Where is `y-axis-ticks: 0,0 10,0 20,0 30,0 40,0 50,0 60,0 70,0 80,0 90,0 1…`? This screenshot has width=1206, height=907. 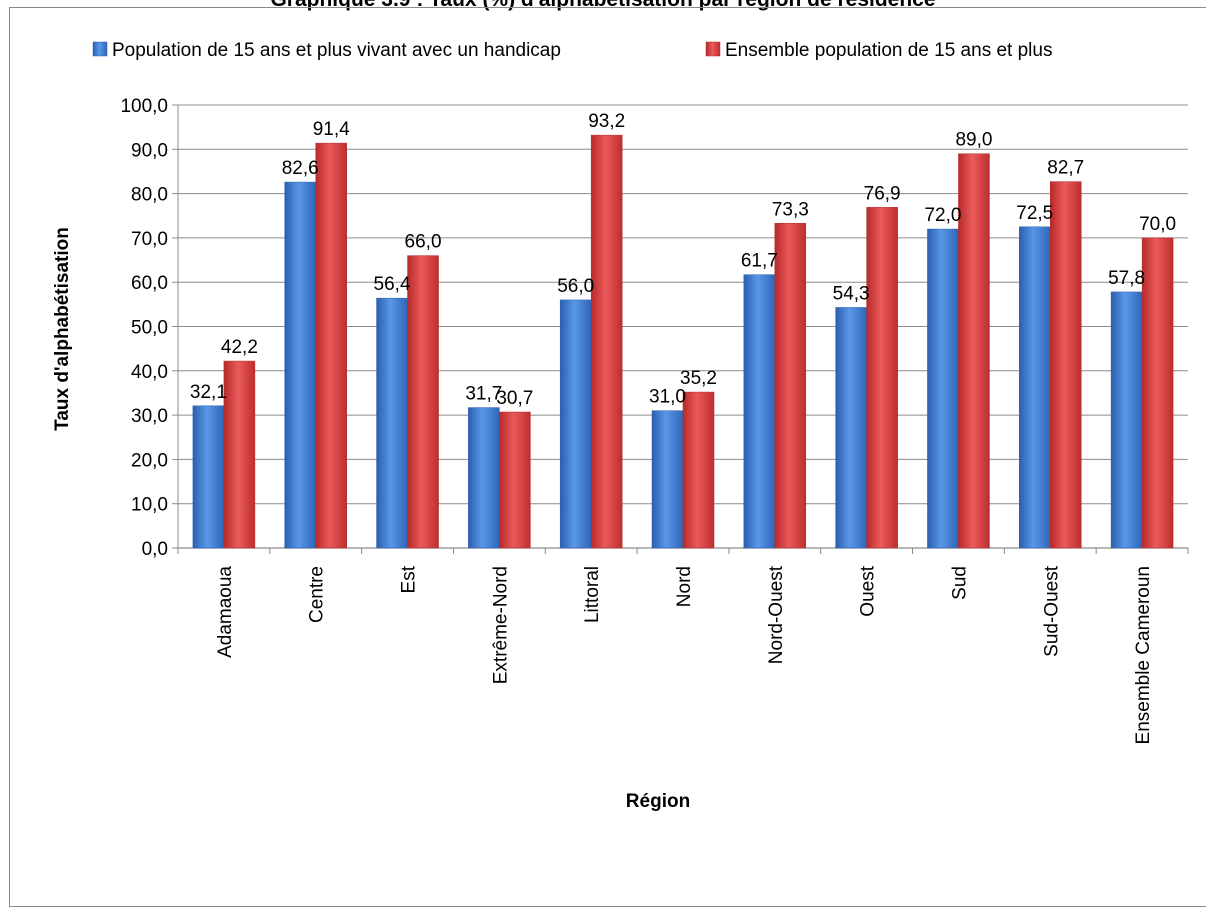
y-axis-ticks: 0,0 10,0 20,0 30,0 40,0 50,0 60,0 70,0 80,0 90,0 1… is located at coordinates (149, 328).